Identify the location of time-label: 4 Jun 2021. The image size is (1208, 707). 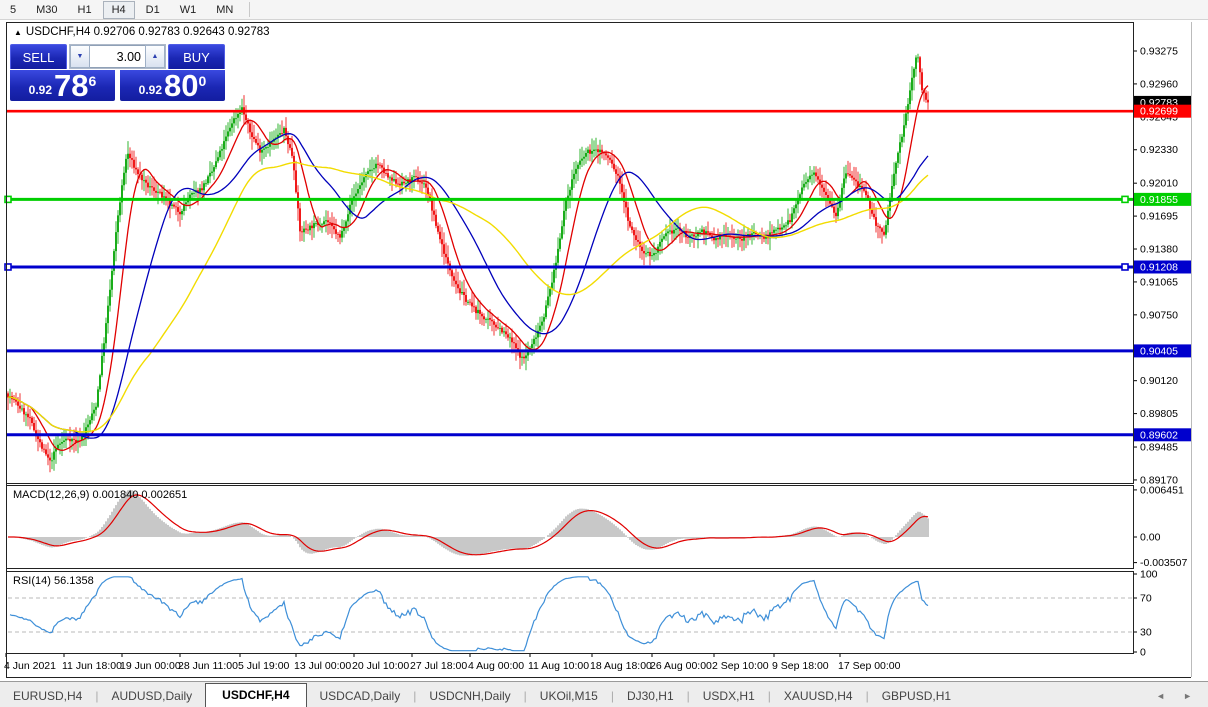
(30, 666).